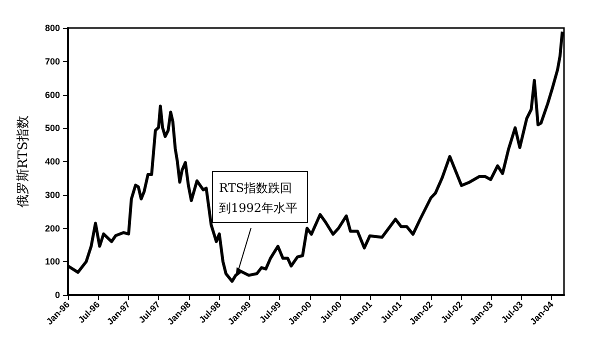 Image resolution: width=600 pixels, height=351 pixels. What do you see at coordinates (52, 95) in the screenshot?
I see `y-tick-label: 600` at bounding box center [52, 95].